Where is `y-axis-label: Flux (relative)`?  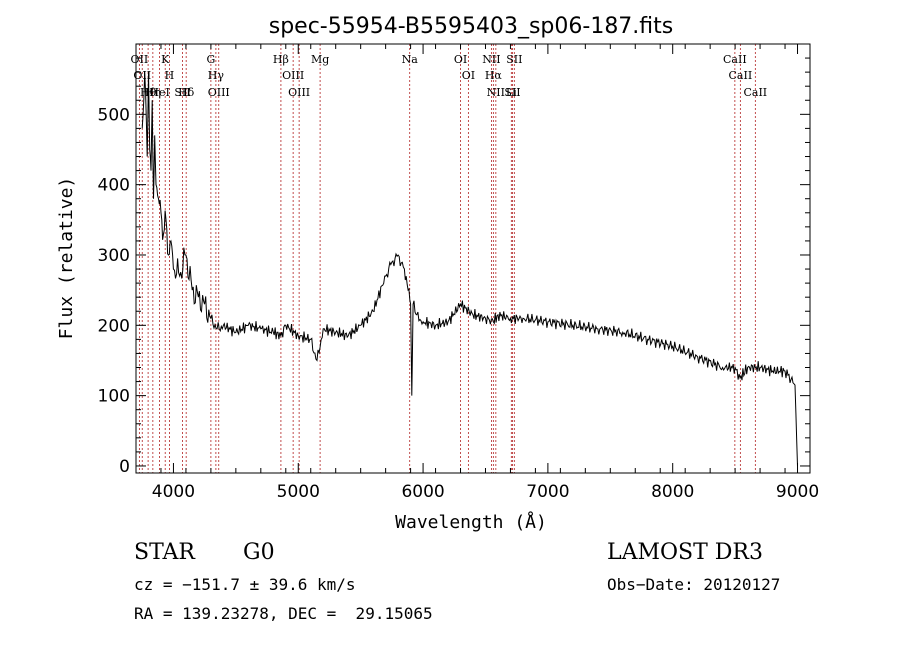 y-axis-label: Flux (relative) is located at coordinates (66, 258).